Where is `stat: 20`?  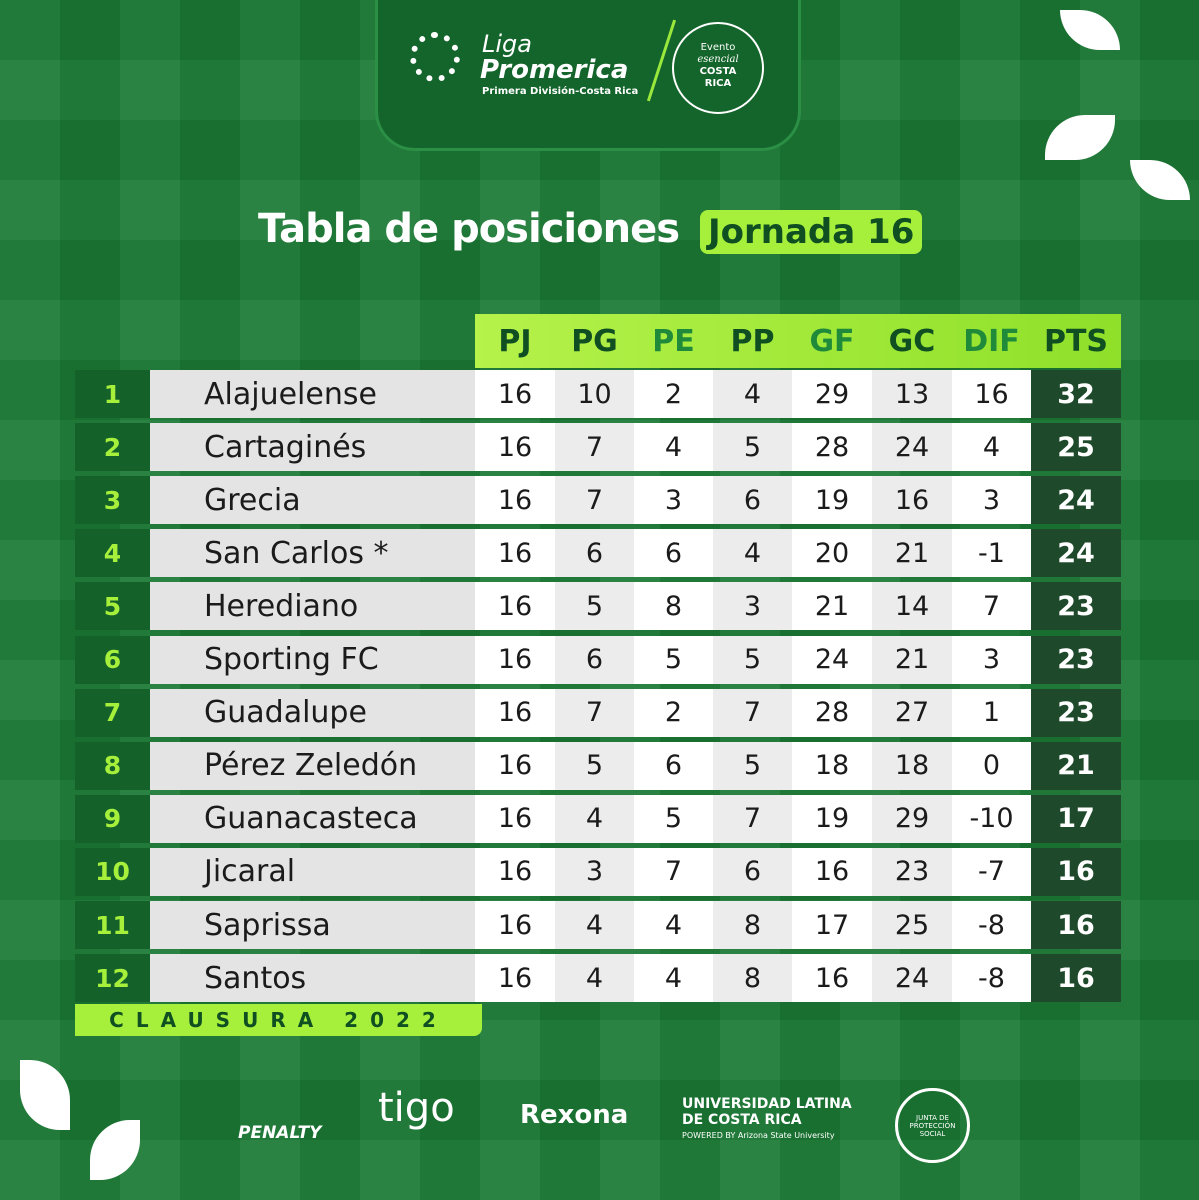
stat: 20 is located at coordinates (832, 553).